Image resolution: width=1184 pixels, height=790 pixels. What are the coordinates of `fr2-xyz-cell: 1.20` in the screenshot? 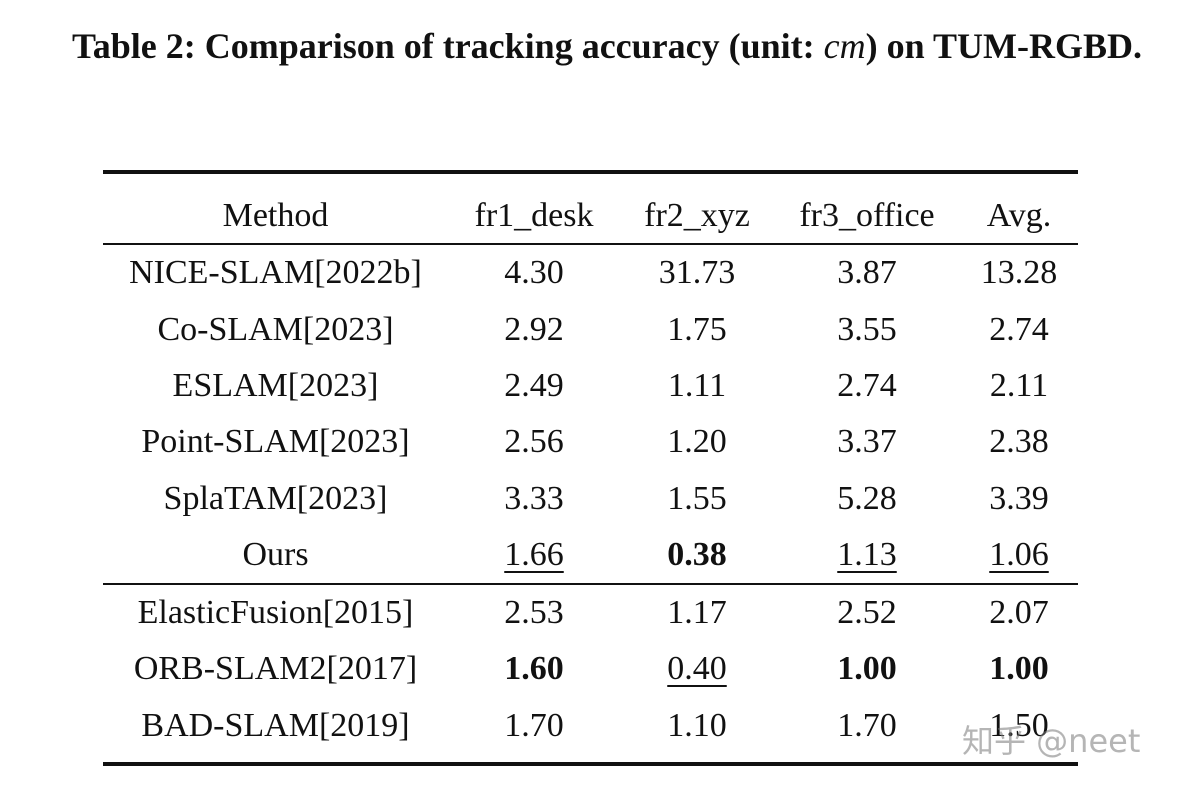 It's located at (697, 441).